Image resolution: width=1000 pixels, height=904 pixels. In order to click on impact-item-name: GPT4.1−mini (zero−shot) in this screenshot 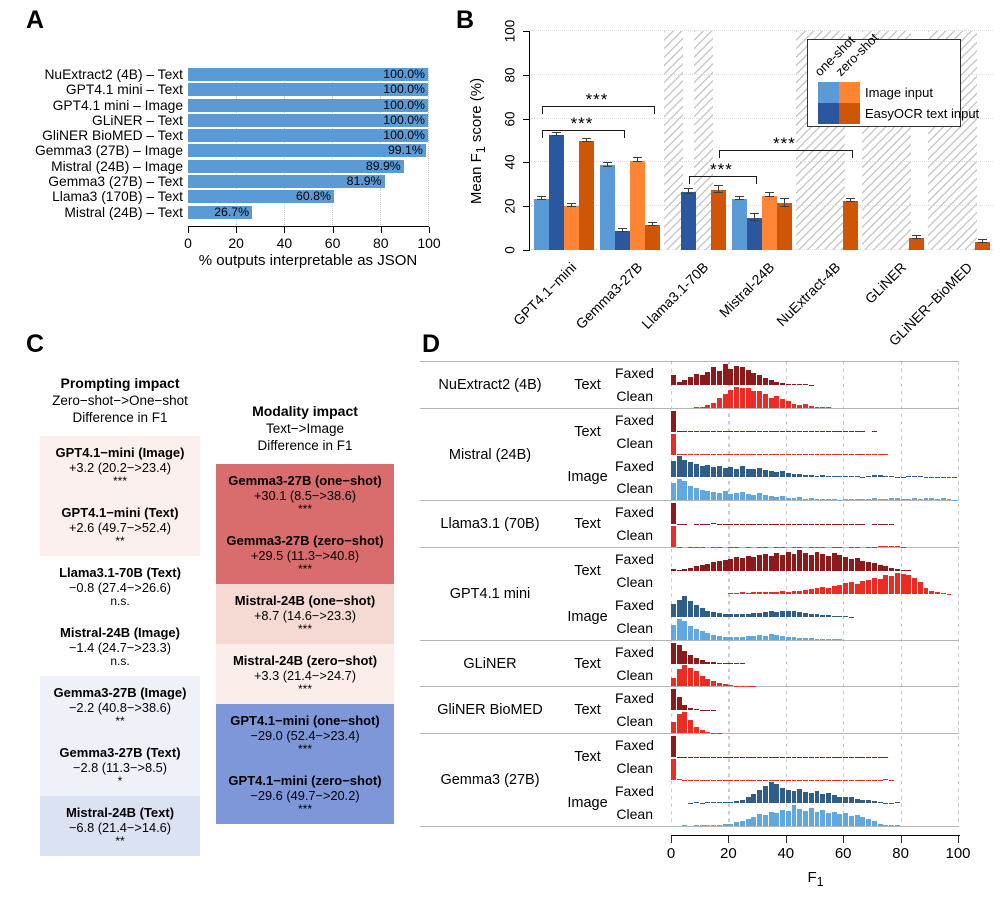, I will do `click(305, 780)`.